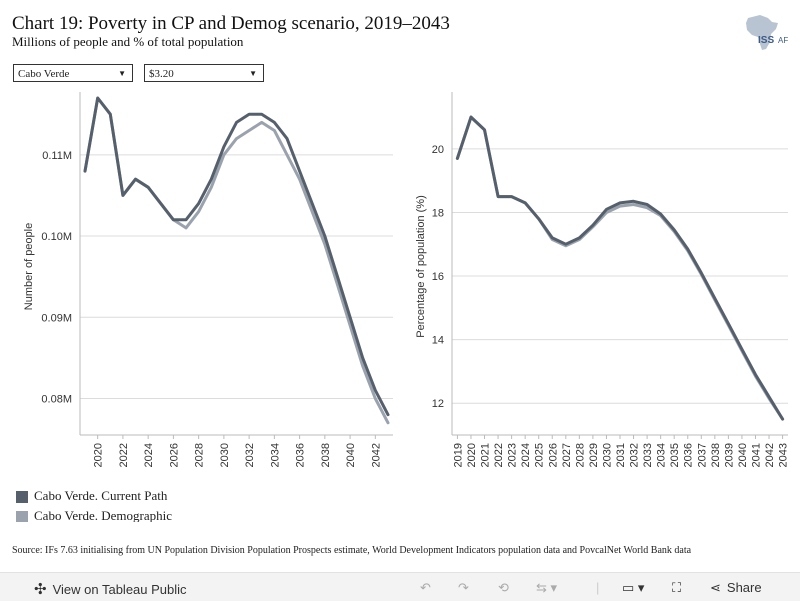 The height and width of the screenshot is (601, 800). Describe the element at coordinates (540, 455) in the screenshot. I see `x-tick-label: 2025` at that location.